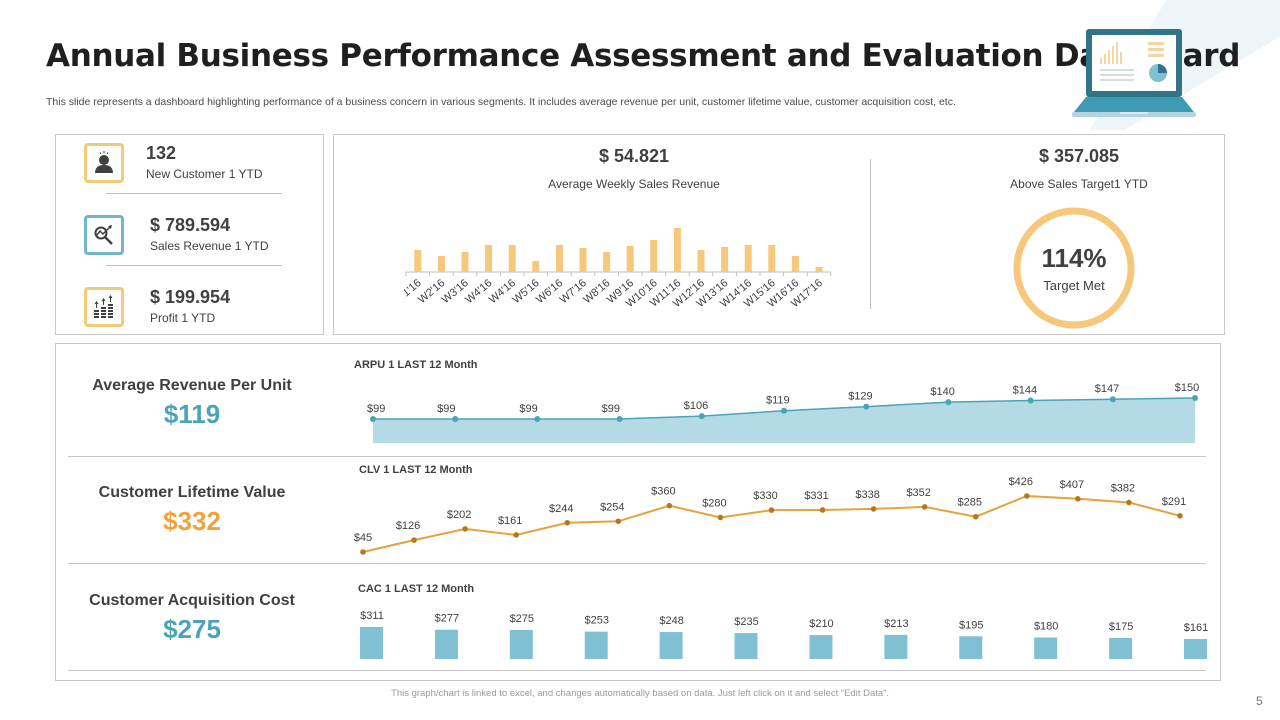  I want to click on clv-data-label: $202, so click(459, 515).